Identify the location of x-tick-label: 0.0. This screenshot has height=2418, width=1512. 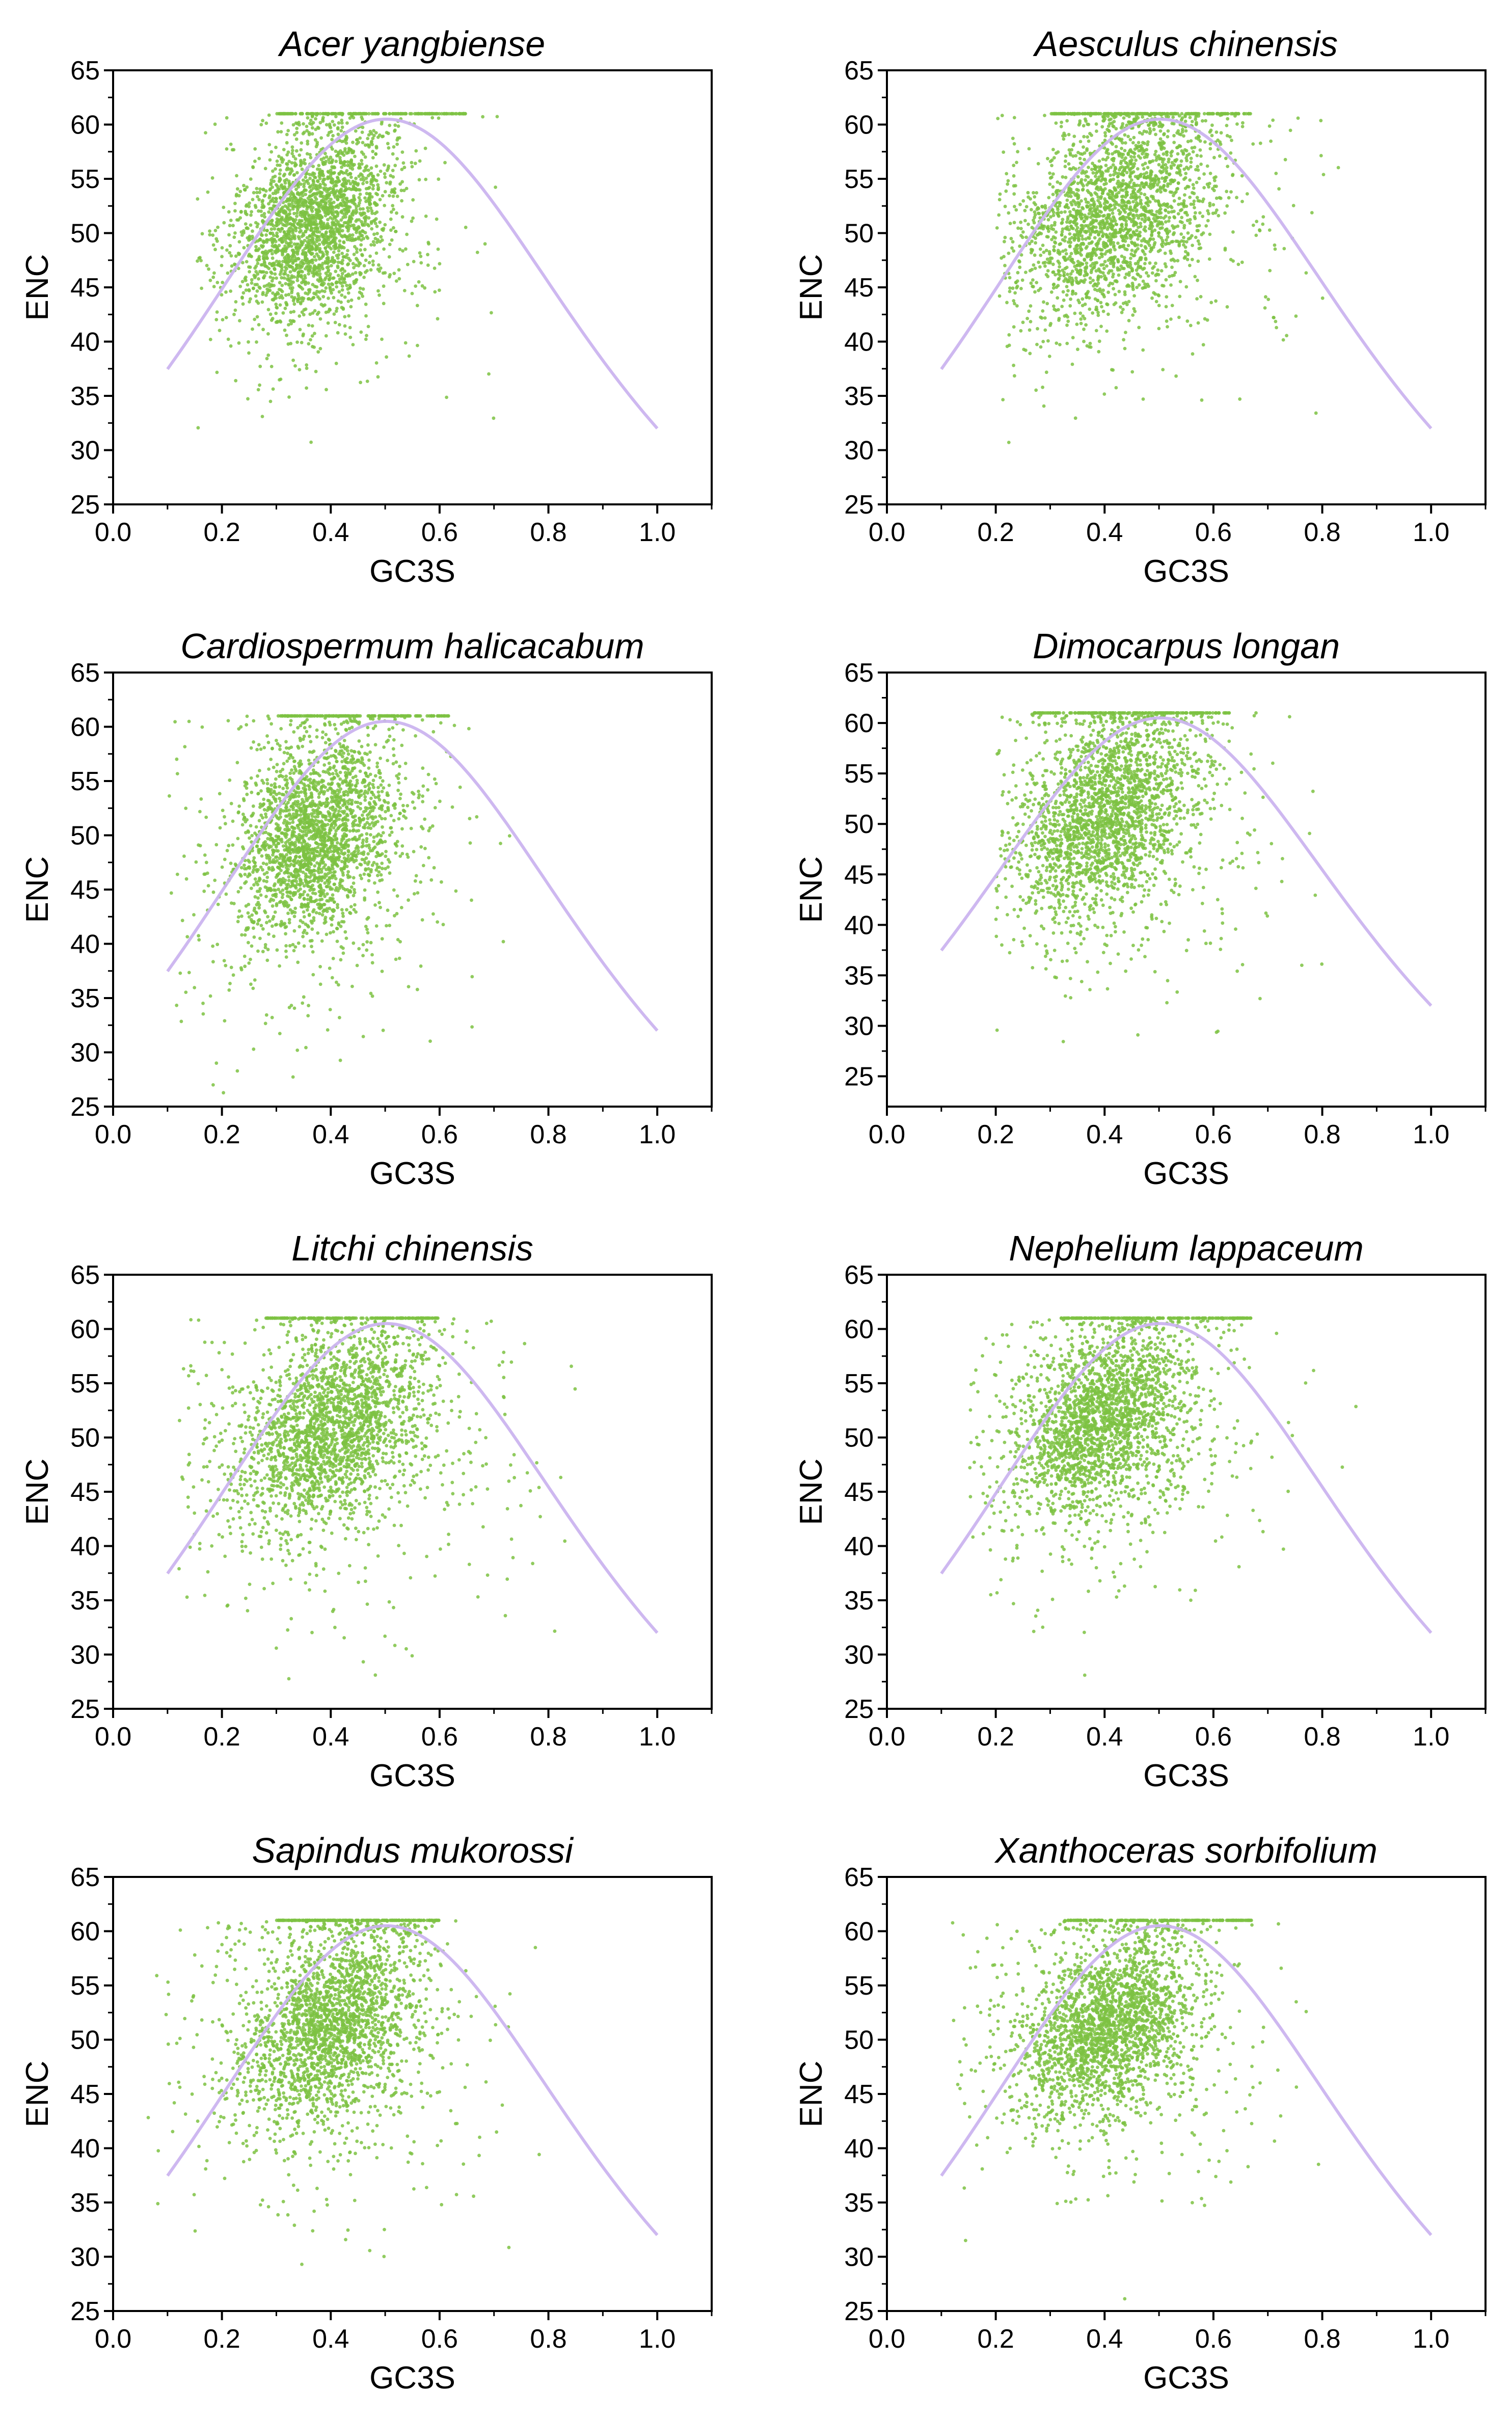
(113, 532).